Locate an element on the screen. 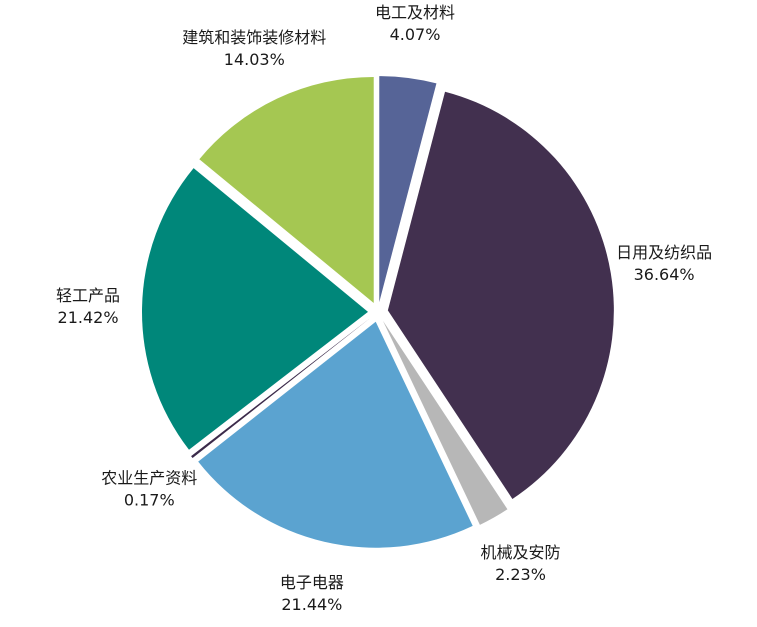 The width and height of the screenshot is (757, 627). value-label: 36.64% is located at coordinates (664, 274).